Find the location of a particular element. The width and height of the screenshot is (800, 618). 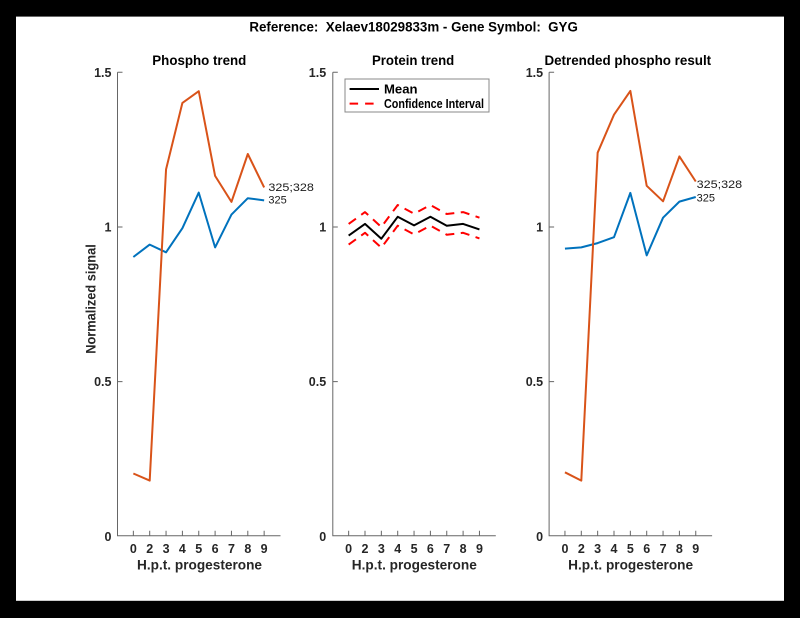

svg-text: Detrended phospho result is located at coordinates (627, 60).